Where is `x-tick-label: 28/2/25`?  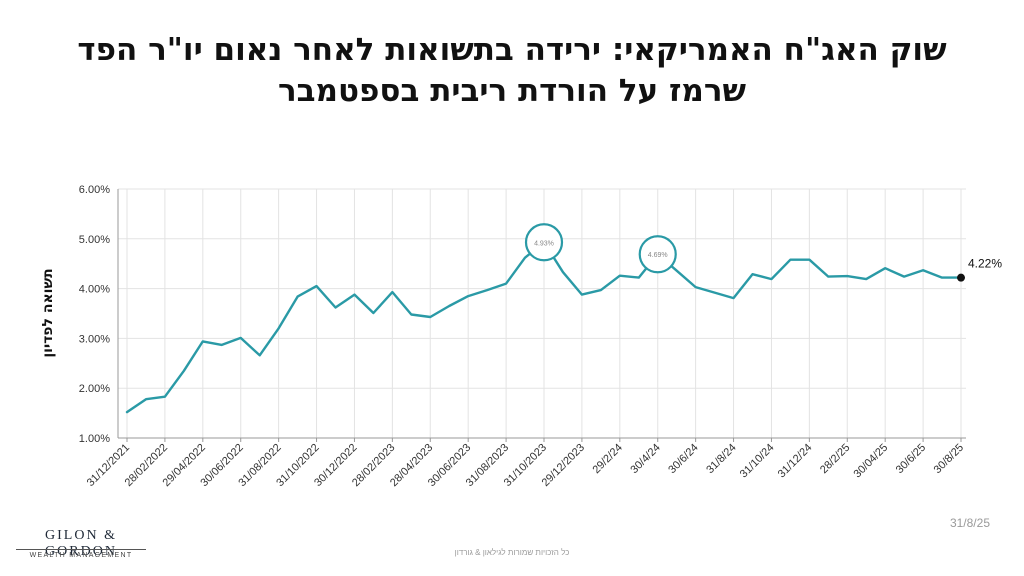
x-tick-label: 28/2/25 is located at coordinates (835, 459).